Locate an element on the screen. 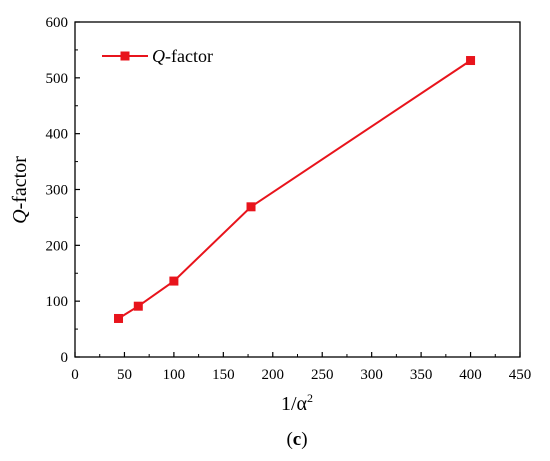 The image size is (550, 461). x-tick-label: 150 is located at coordinates (223, 375).